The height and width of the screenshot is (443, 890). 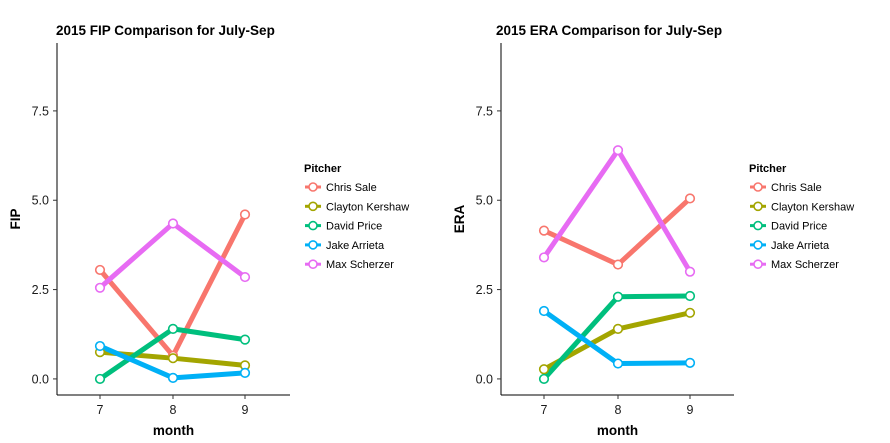 What do you see at coordinates (609, 30) in the screenshot?
I see `chart-title: 2015 ERA Comparison for July-Sep` at bounding box center [609, 30].